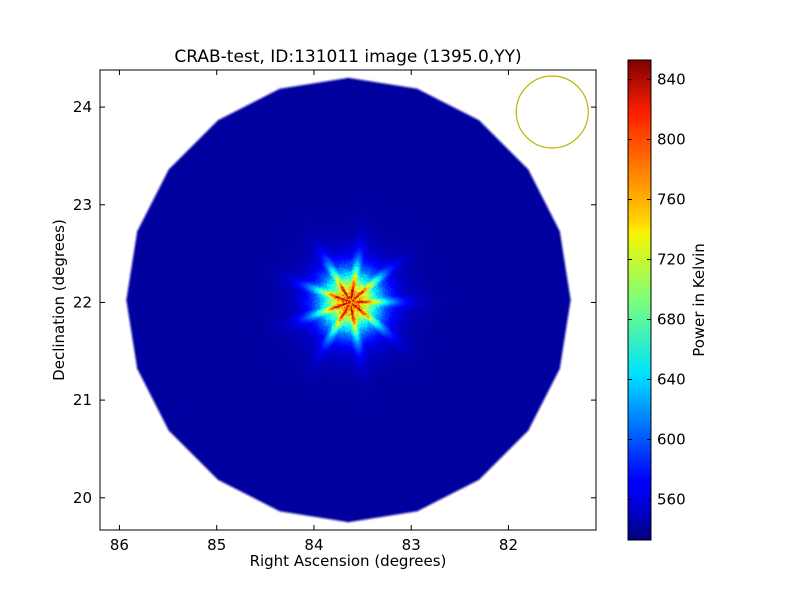 The height and width of the screenshot is (600, 800). I want to click on x-tick-label: 83, so click(411, 545).